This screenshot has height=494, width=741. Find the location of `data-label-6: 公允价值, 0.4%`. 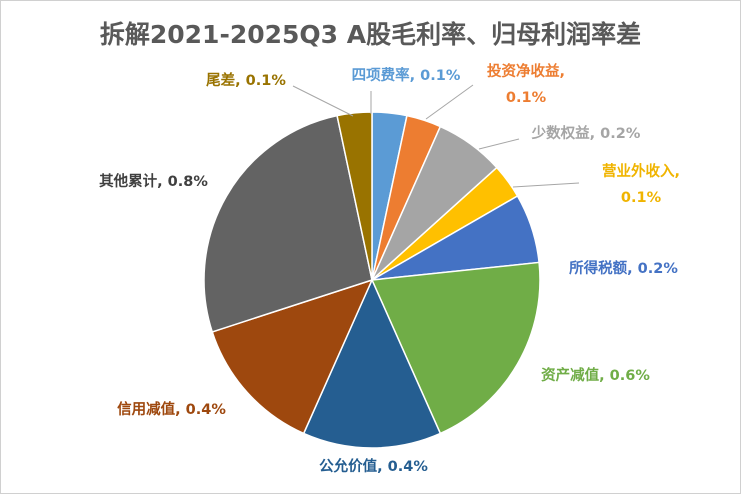

data-label-6: 公允价值, 0.4% is located at coordinates (373, 467).